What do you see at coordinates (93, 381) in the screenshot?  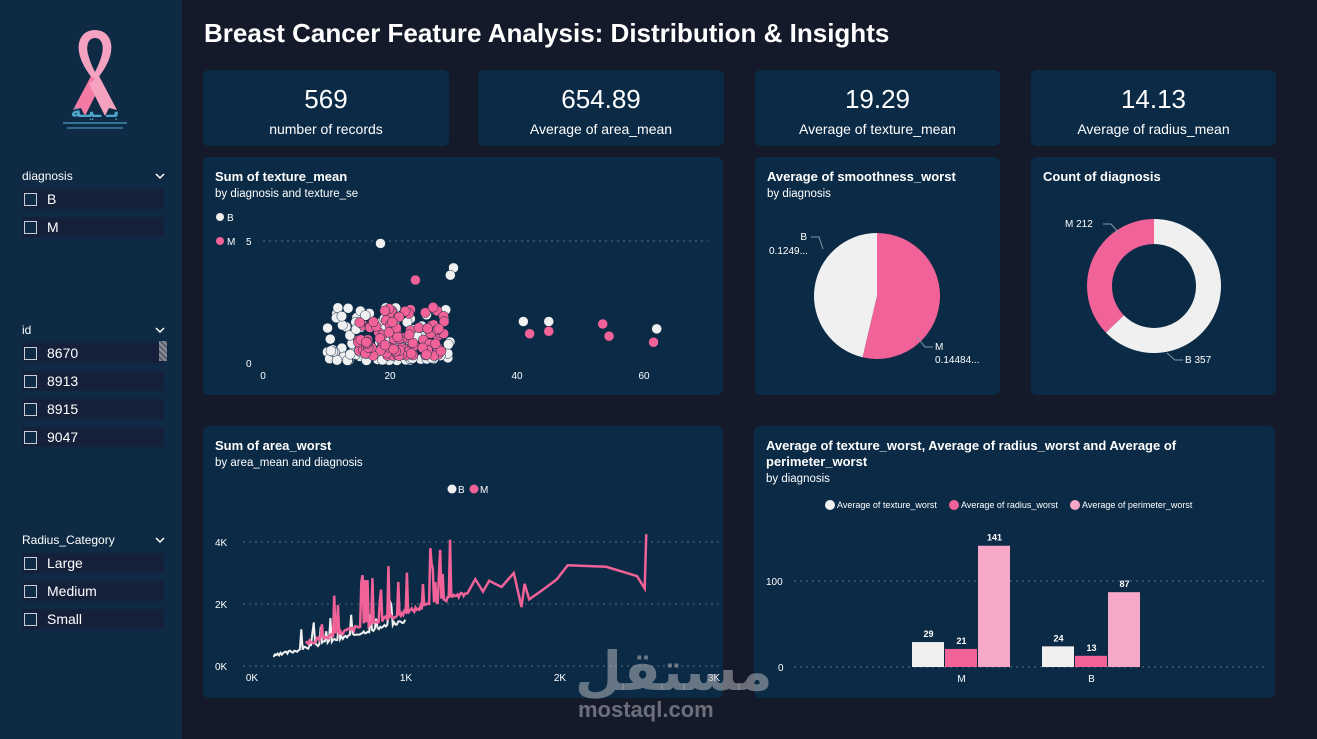 I see `slicer-option-8913: 8913` at bounding box center [93, 381].